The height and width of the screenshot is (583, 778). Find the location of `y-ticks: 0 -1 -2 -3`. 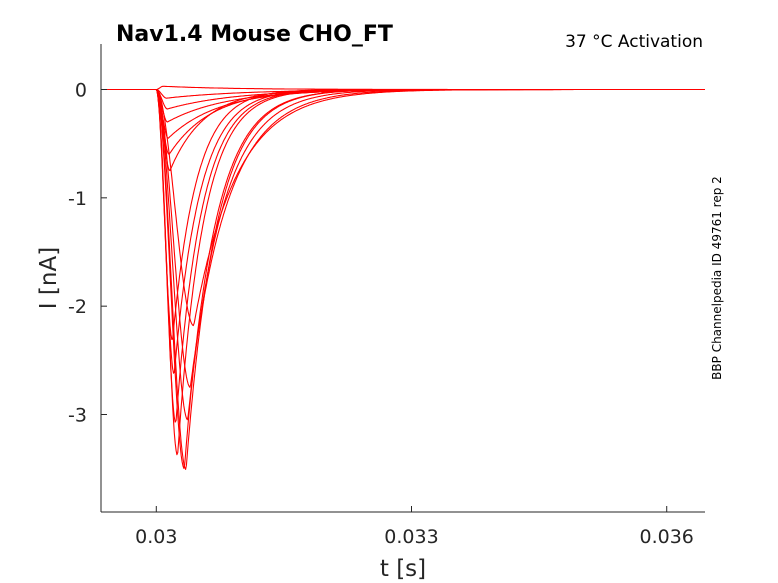

y-ticks: 0 -1 -2 -3 is located at coordinates (87, 253).